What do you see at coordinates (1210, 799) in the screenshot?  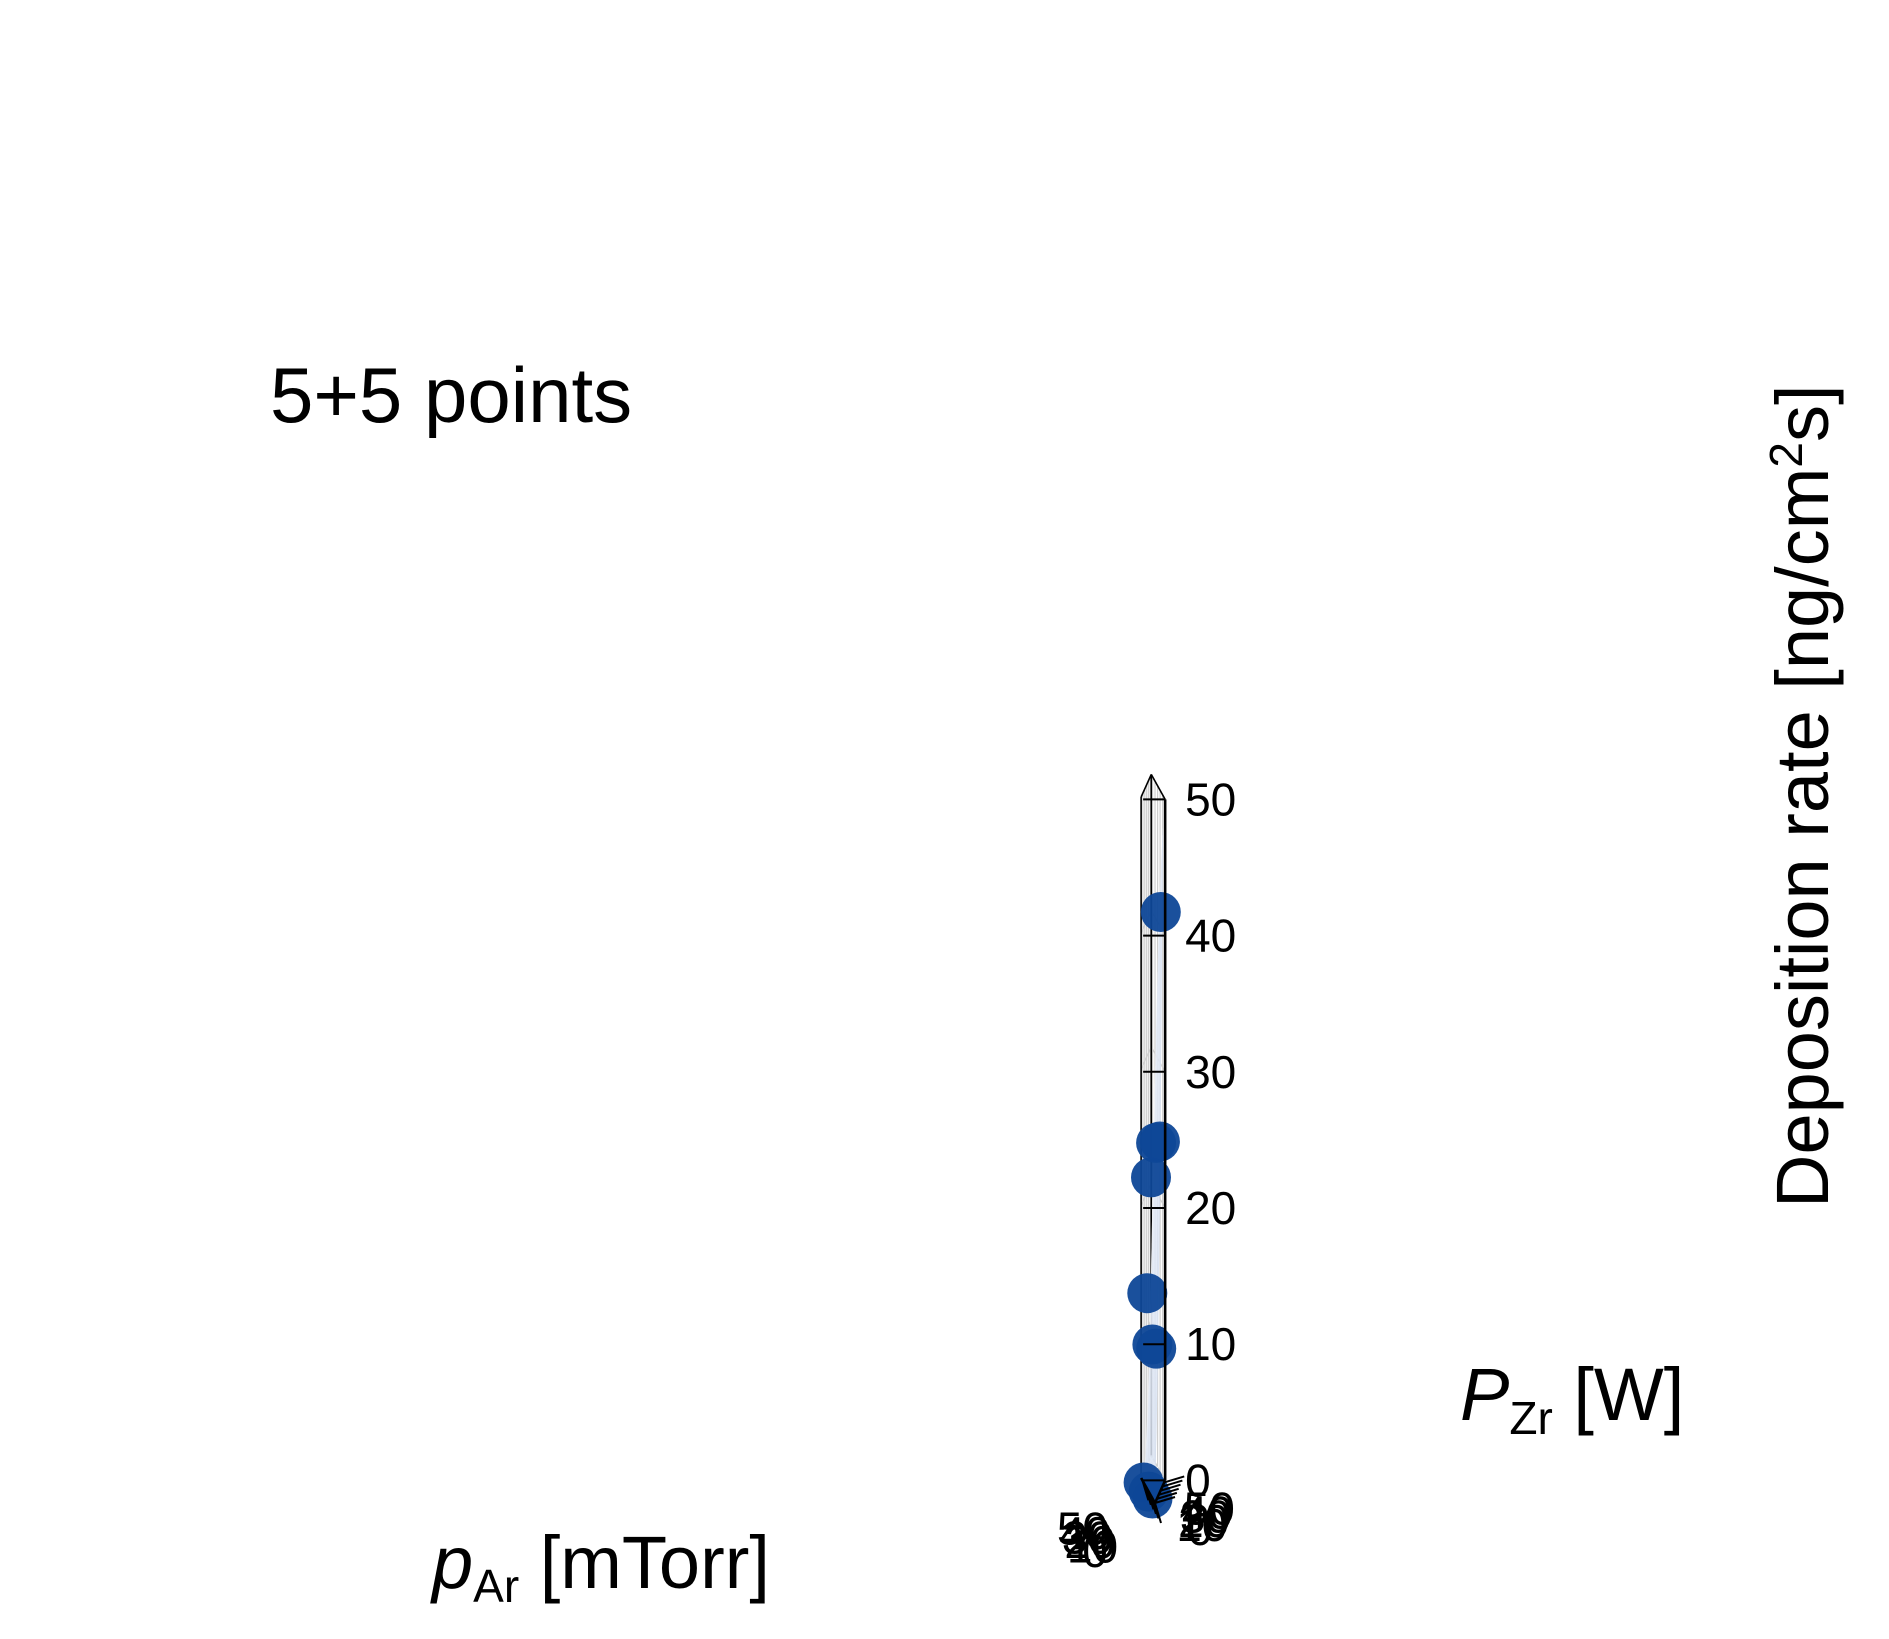 I see `z-tick-label: 50` at bounding box center [1210, 799].